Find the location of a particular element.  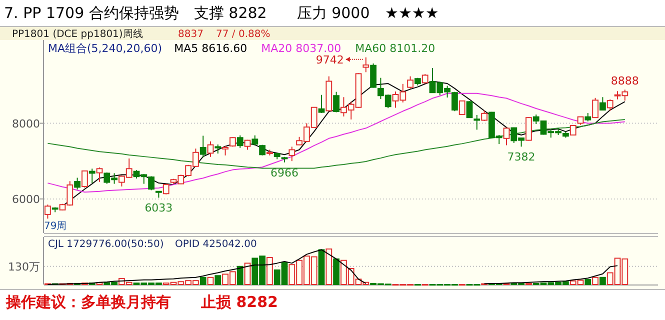

legend-title: MA组合(5,240,20,60) is located at coordinates (105, 48).